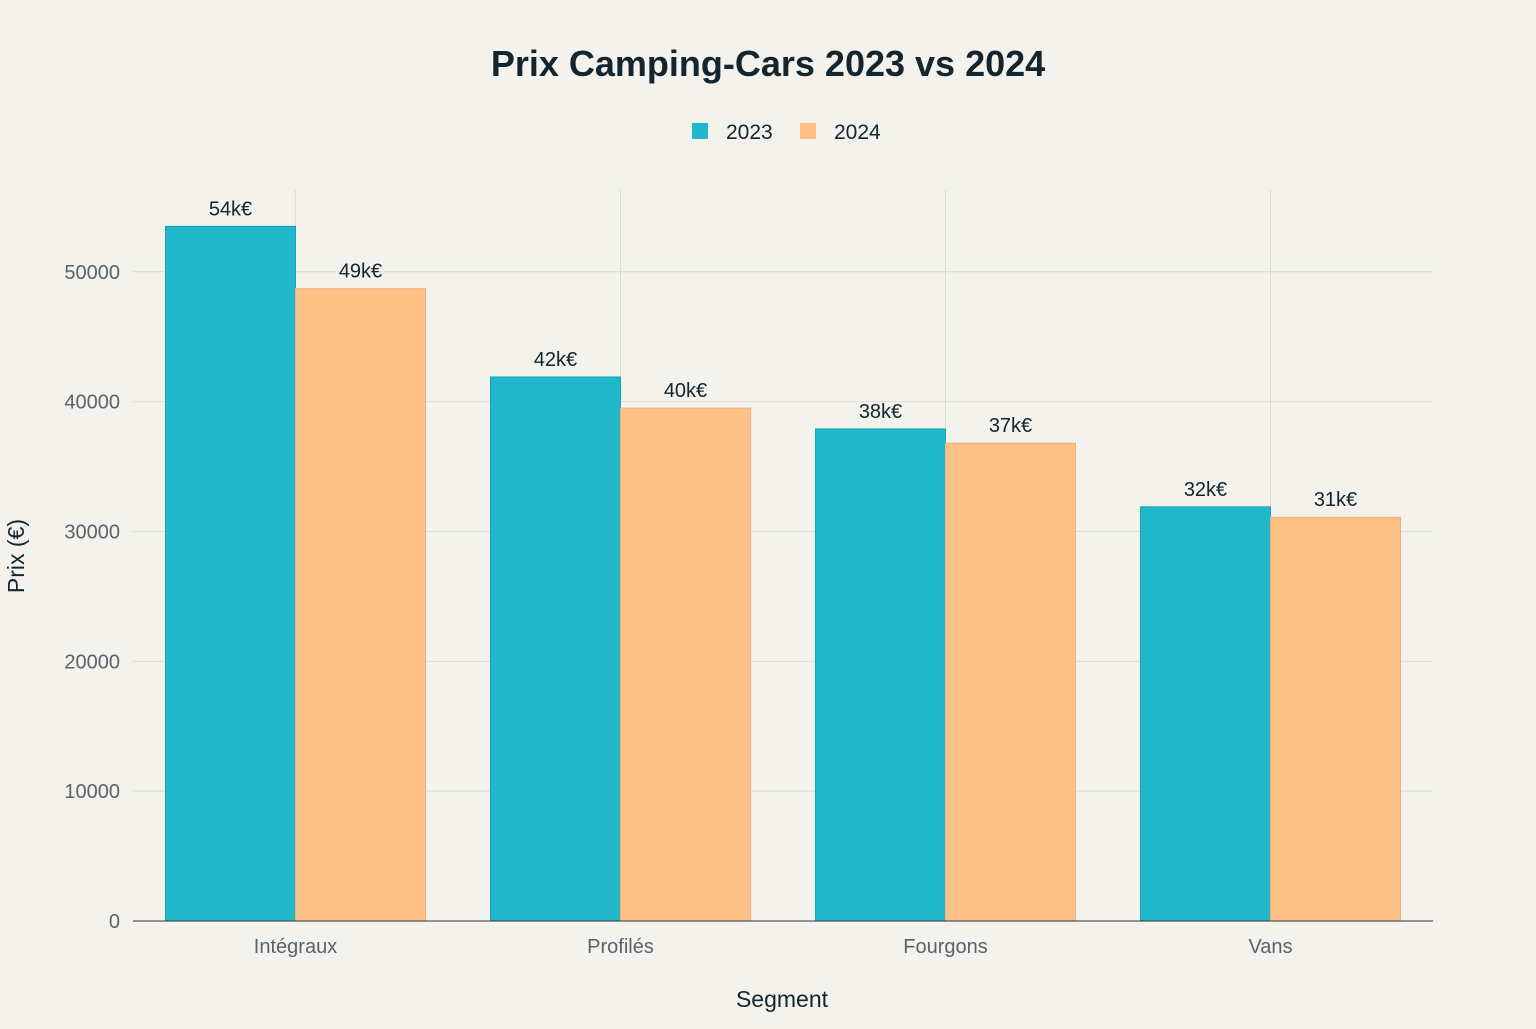 The image size is (1536, 1029). Describe the element at coordinates (749, 132) in the screenshot. I see `legend-label: 2023` at that location.